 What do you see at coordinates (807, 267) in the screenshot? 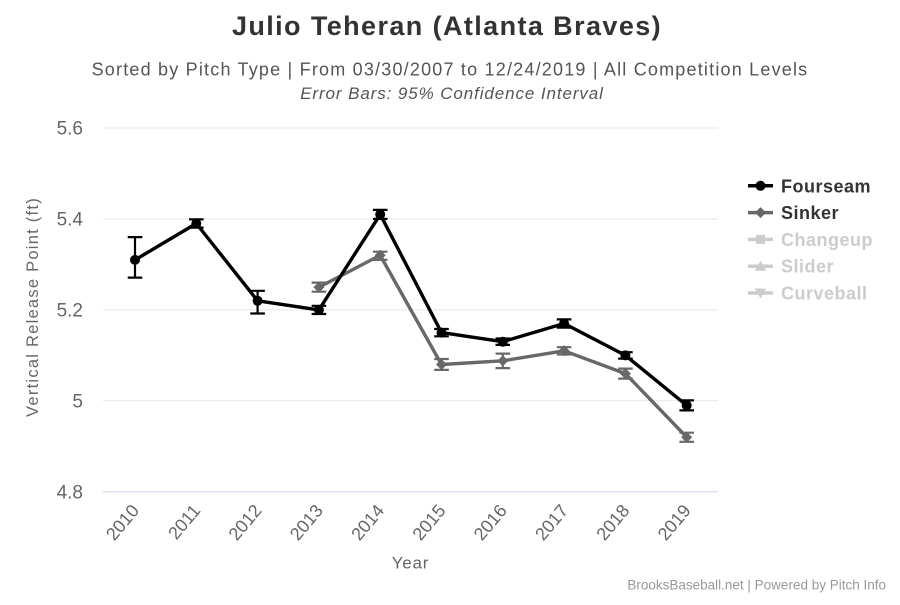
I see `svg-text: Slider` at bounding box center [807, 267].